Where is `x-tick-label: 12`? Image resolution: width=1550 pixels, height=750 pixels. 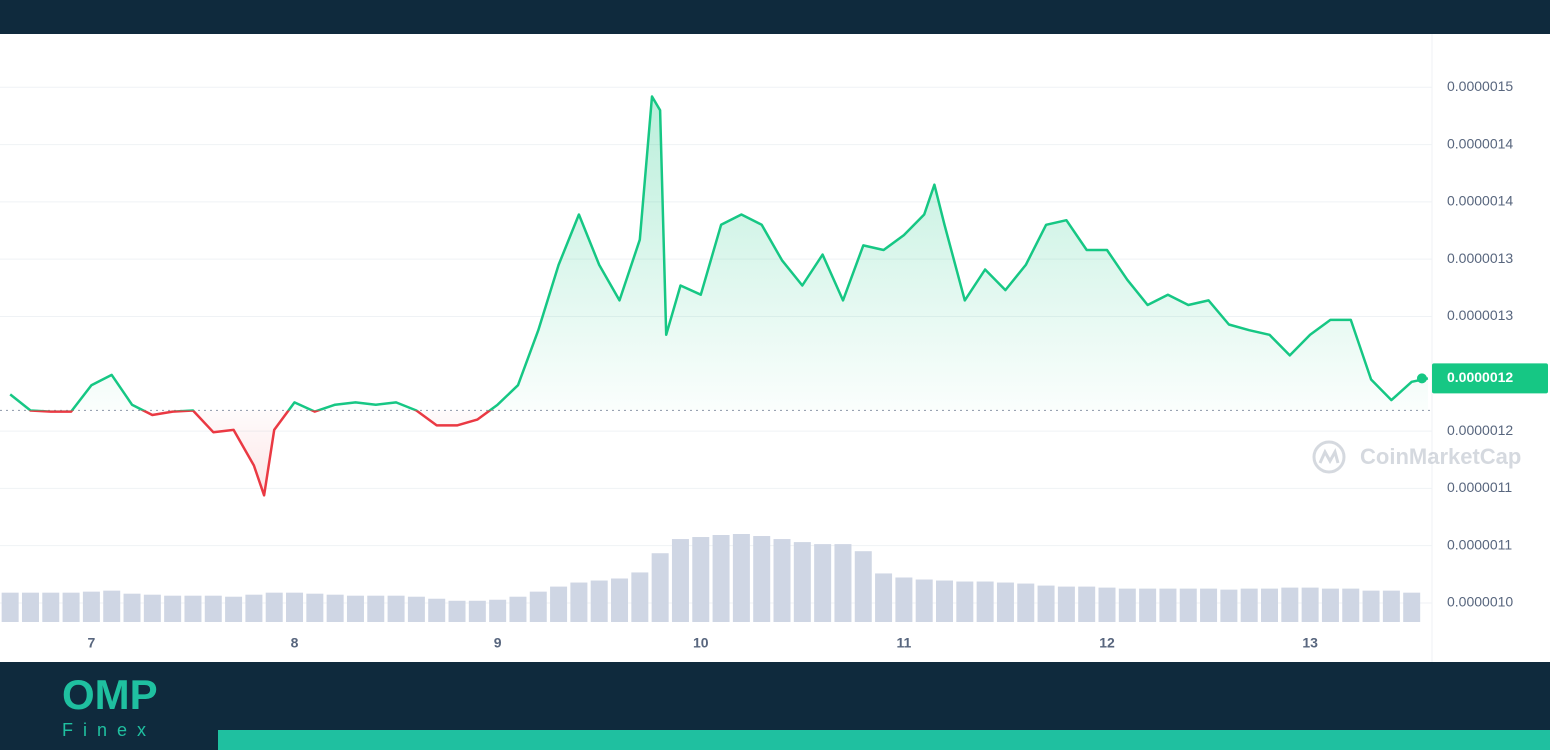 x-tick-label: 12 is located at coordinates (1107, 643).